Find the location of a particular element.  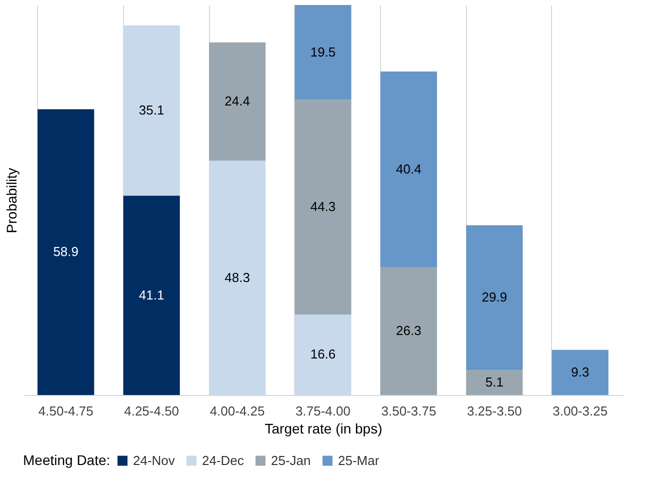

x-tick-label: 4.25-4.50 is located at coordinates (152, 411).